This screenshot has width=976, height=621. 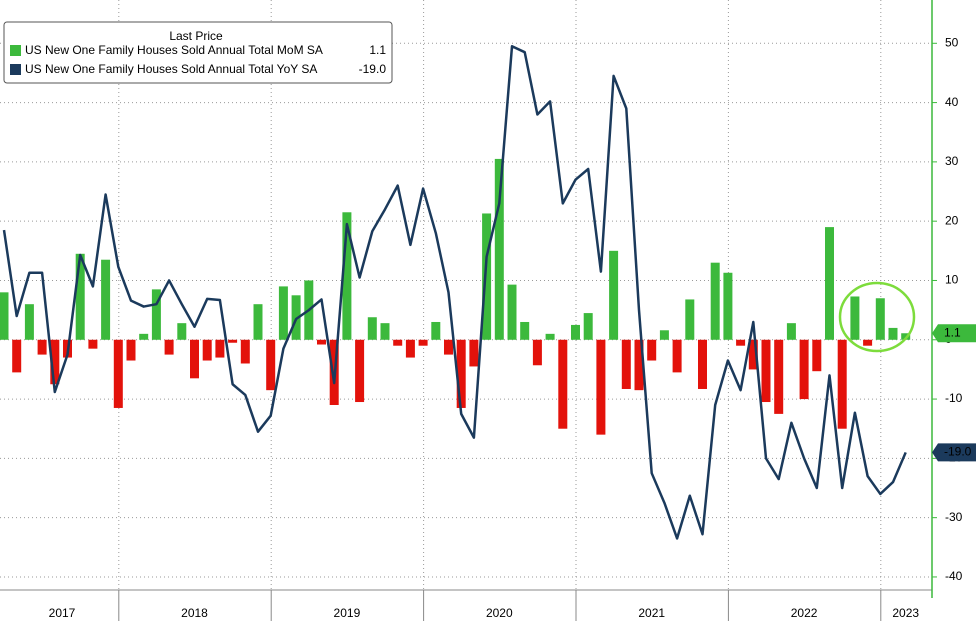 I want to click on x-tick-label: 2022, so click(x=804, y=613).